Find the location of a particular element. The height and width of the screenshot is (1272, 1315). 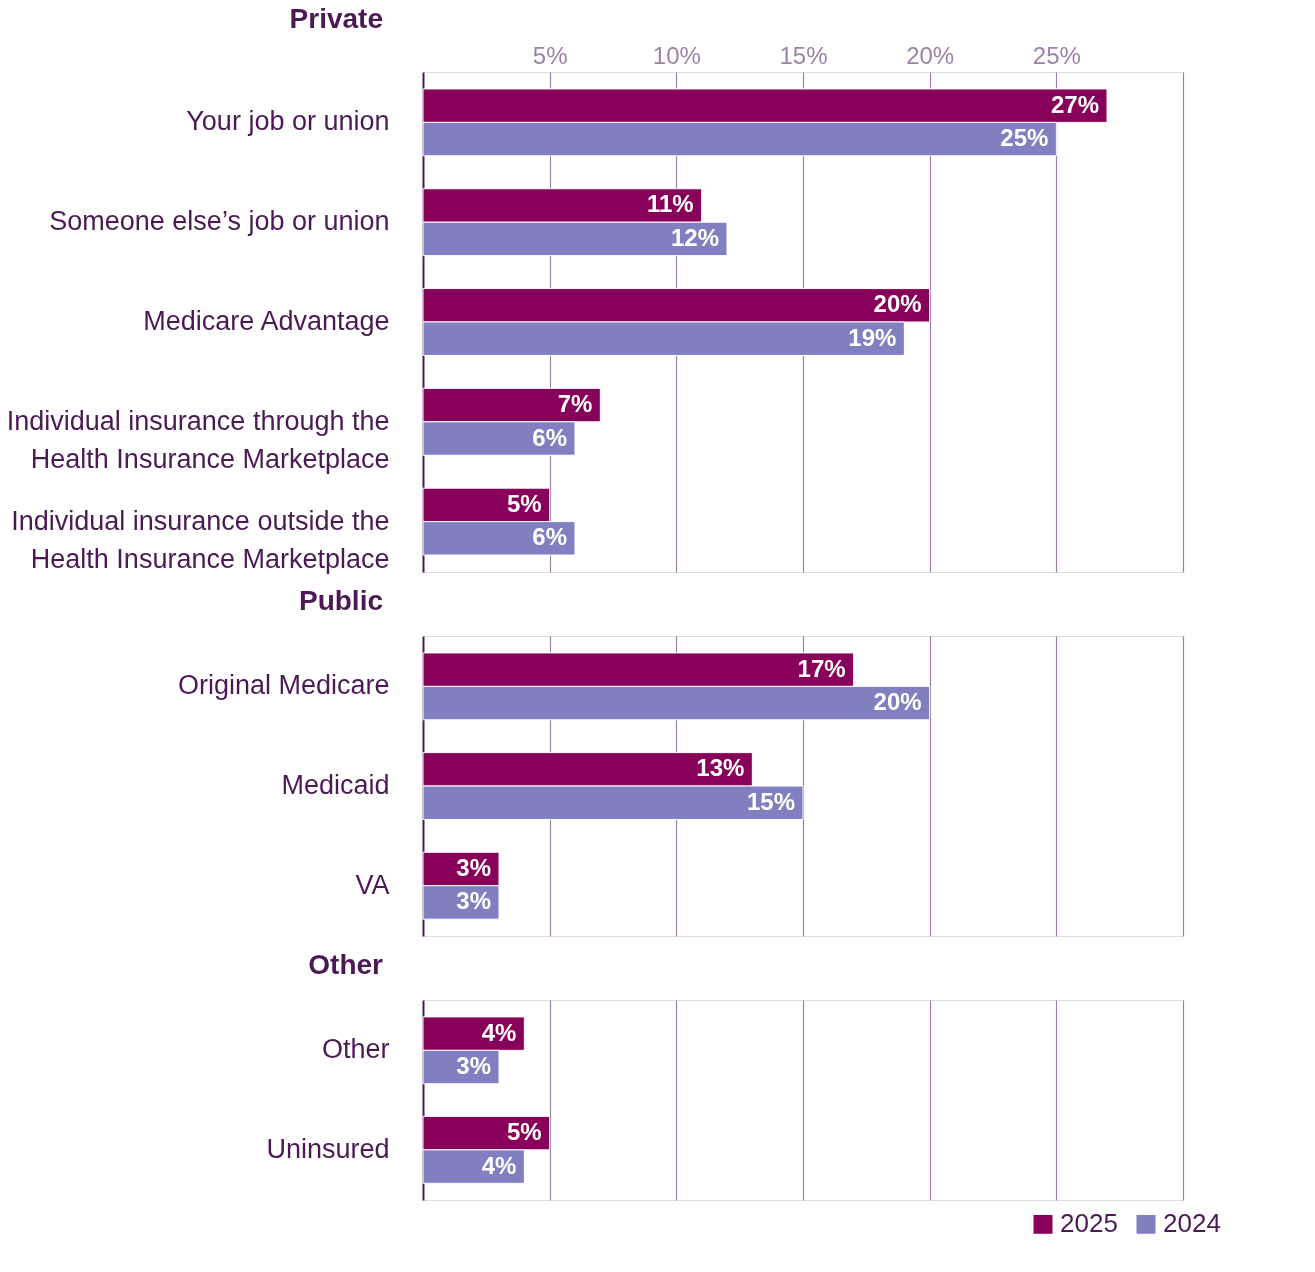

y-tick-label: Uninsured is located at coordinates (328, 1148).